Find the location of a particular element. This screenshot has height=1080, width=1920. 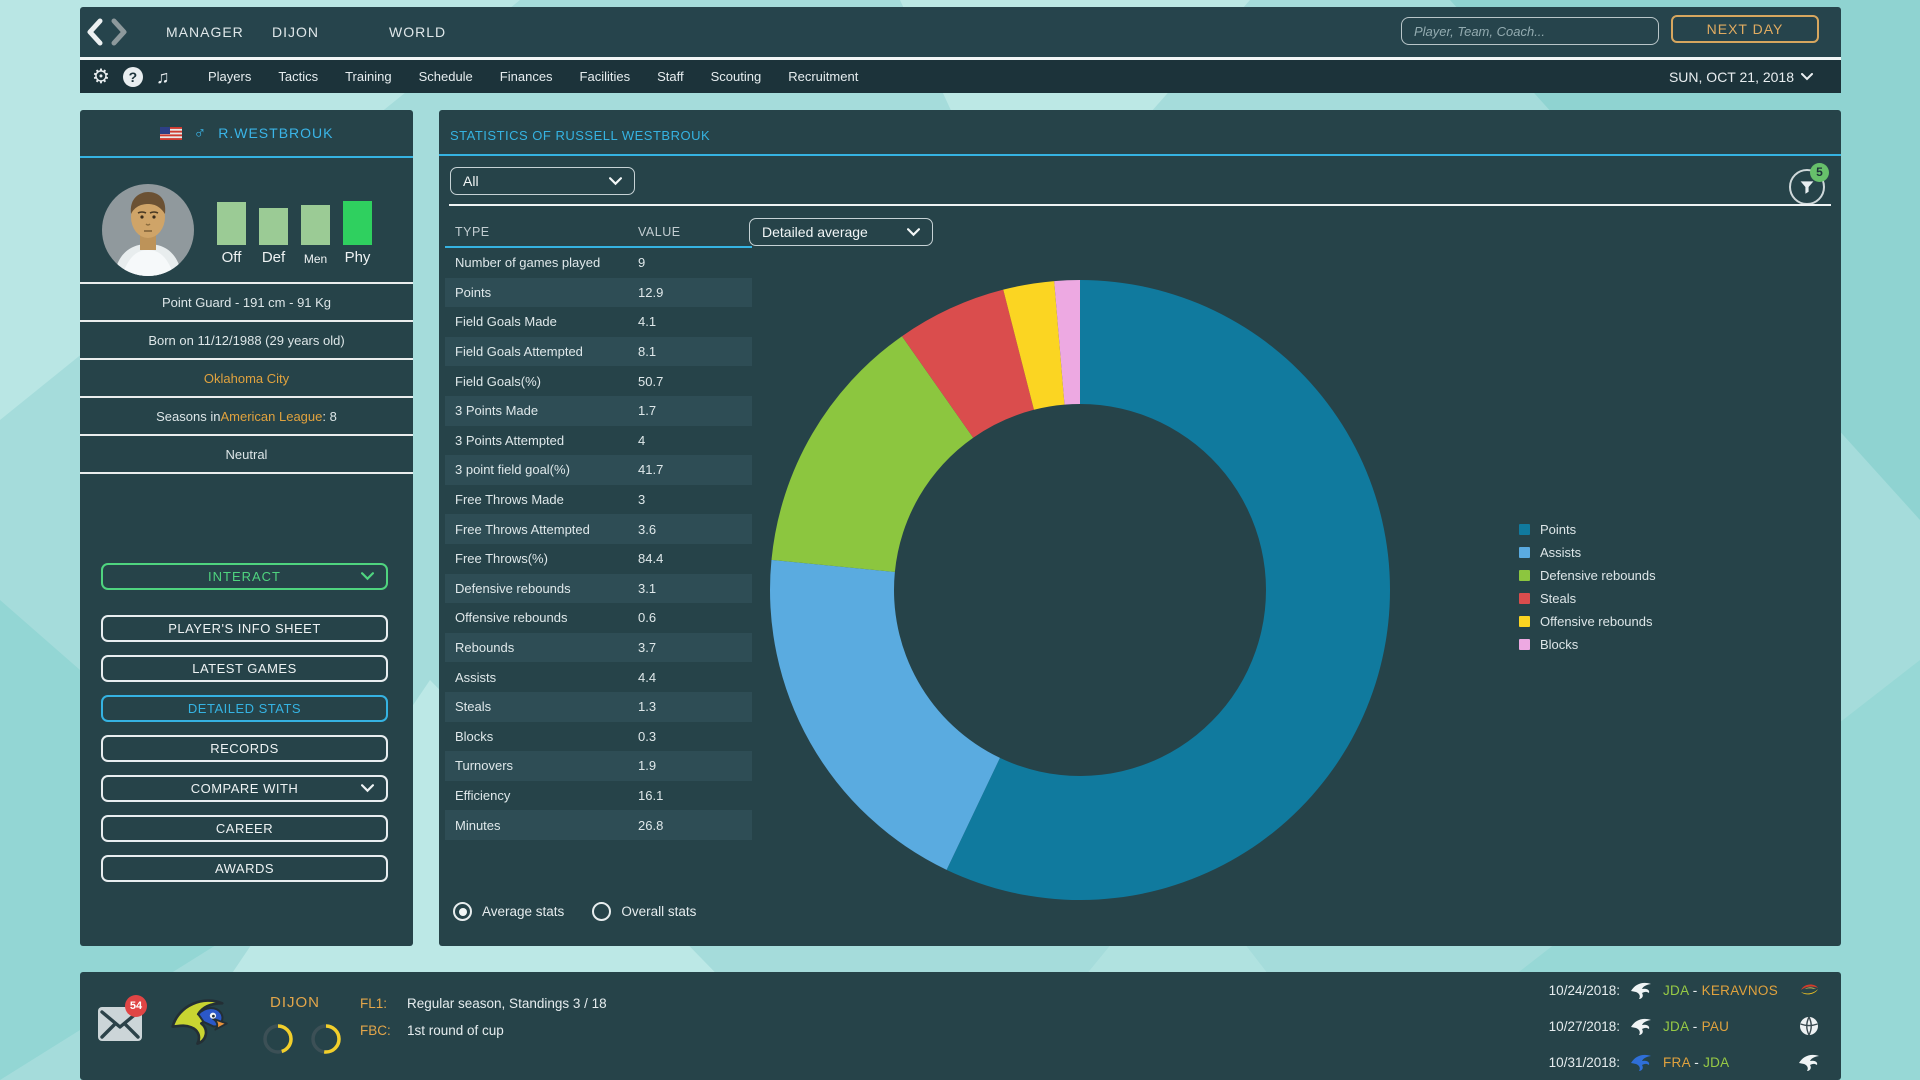

info-row-city: Oklahoma City is located at coordinates (246, 377).